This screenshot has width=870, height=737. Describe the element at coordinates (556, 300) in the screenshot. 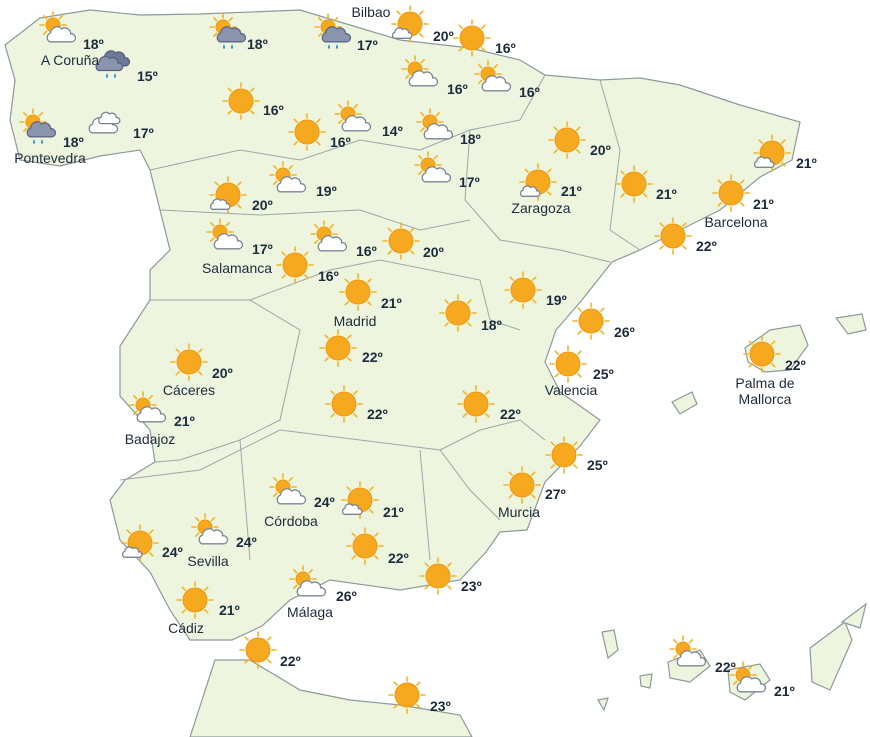

I see `temperature: 19º` at that location.